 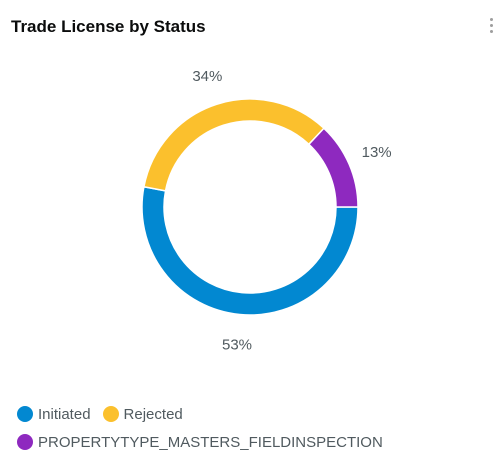 What do you see at coordinates (250, 250) in the screenshot?
I see `donut-slice-initiated` at bounding box center [250, 250].